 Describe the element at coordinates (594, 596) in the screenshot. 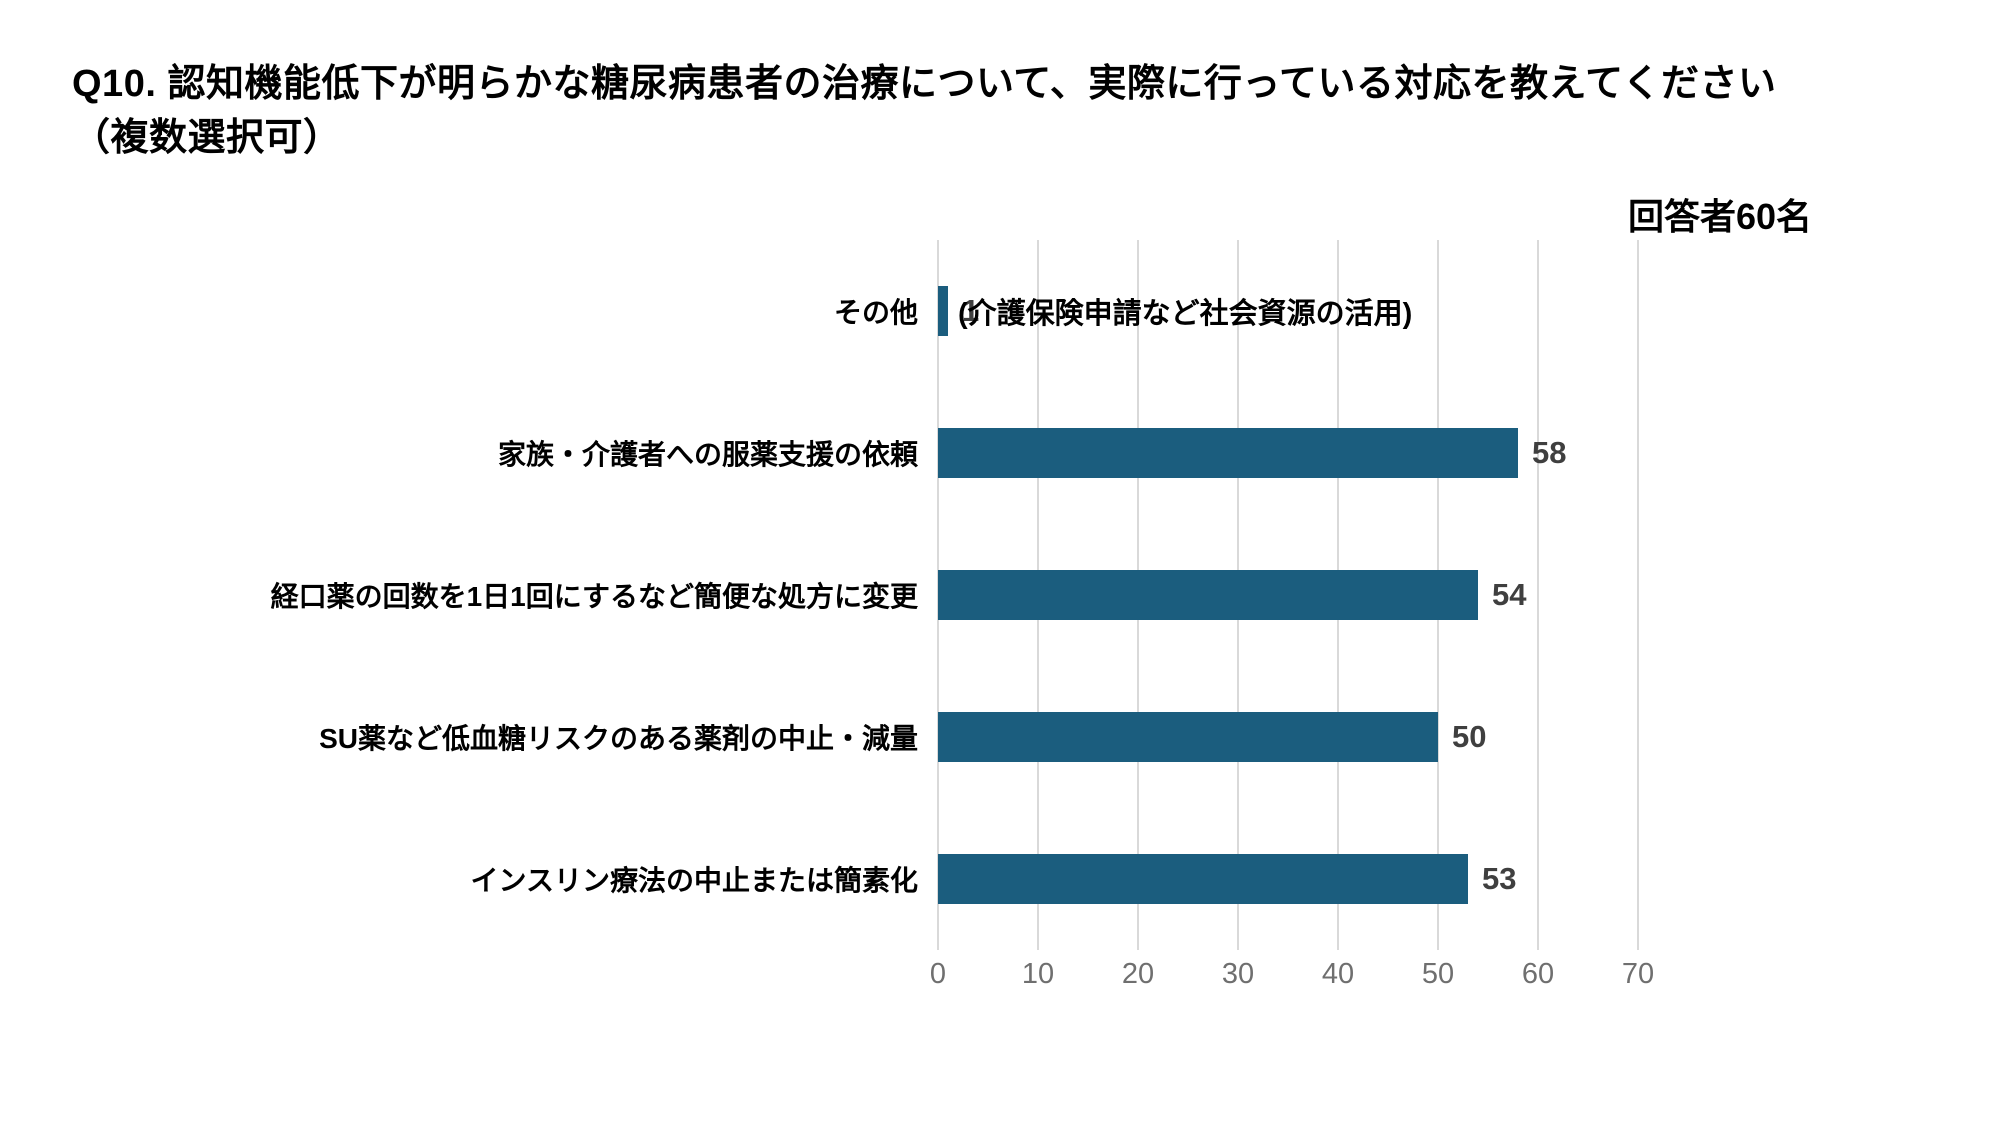

I see `category-label-2: 経口薬の回数を1日1回にするなど簡便な処方に変更` at that location.